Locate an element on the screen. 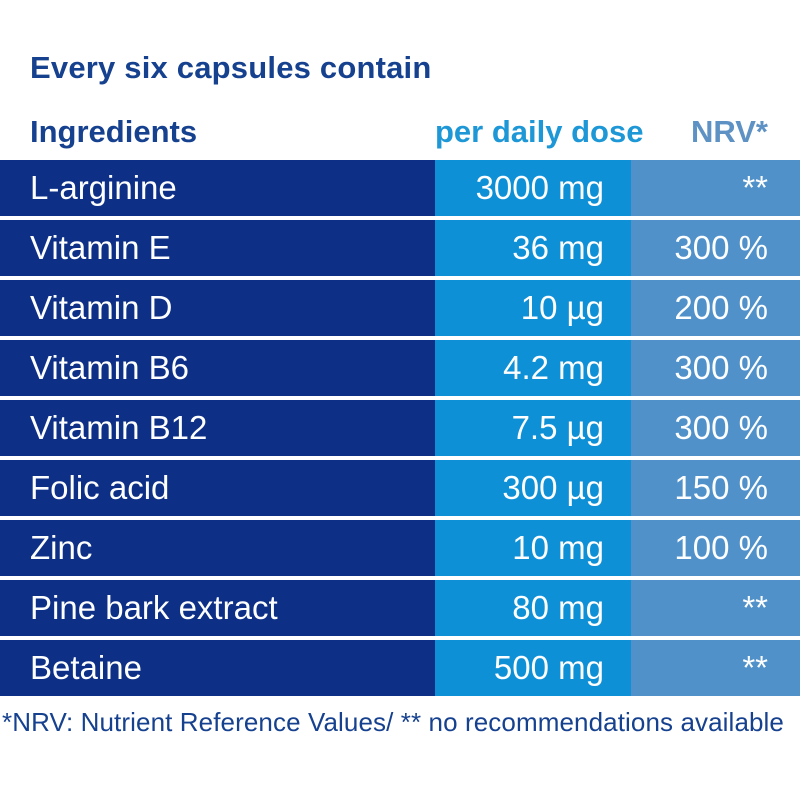 The image size is (800, 800). dose-value: 36 mg is located at coordinates (533, 248).